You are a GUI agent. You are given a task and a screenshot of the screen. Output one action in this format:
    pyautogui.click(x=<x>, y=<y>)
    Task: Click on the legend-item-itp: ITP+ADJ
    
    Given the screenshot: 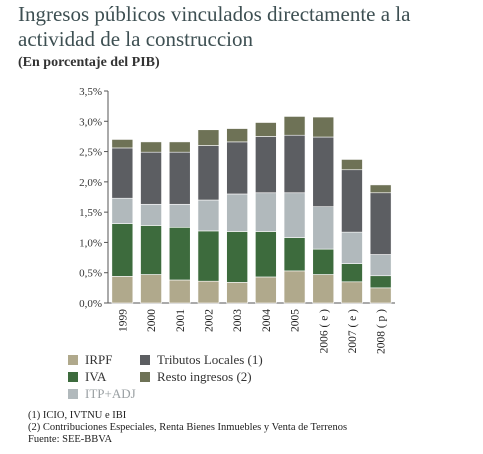 What is the action you would take?
    pyautogui.click(x=102, y=394)
    